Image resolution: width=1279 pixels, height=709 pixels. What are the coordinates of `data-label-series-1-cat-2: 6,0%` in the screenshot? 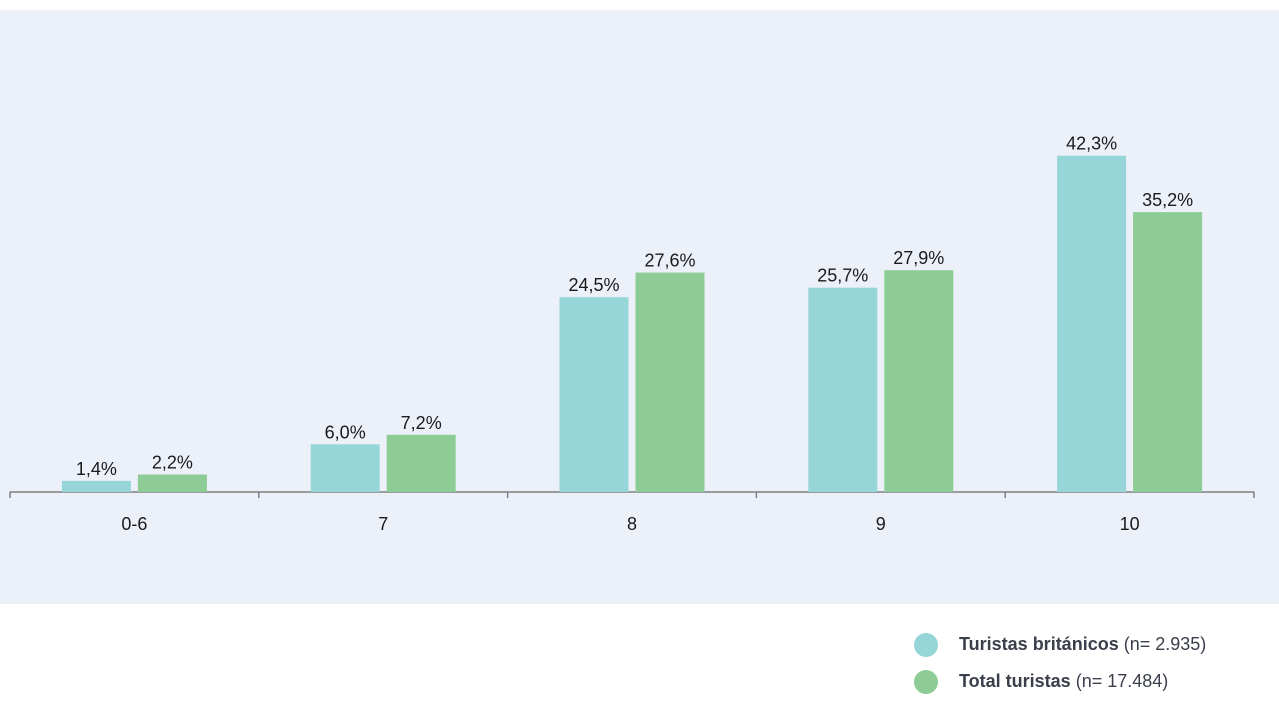 It's located at (345, 432).